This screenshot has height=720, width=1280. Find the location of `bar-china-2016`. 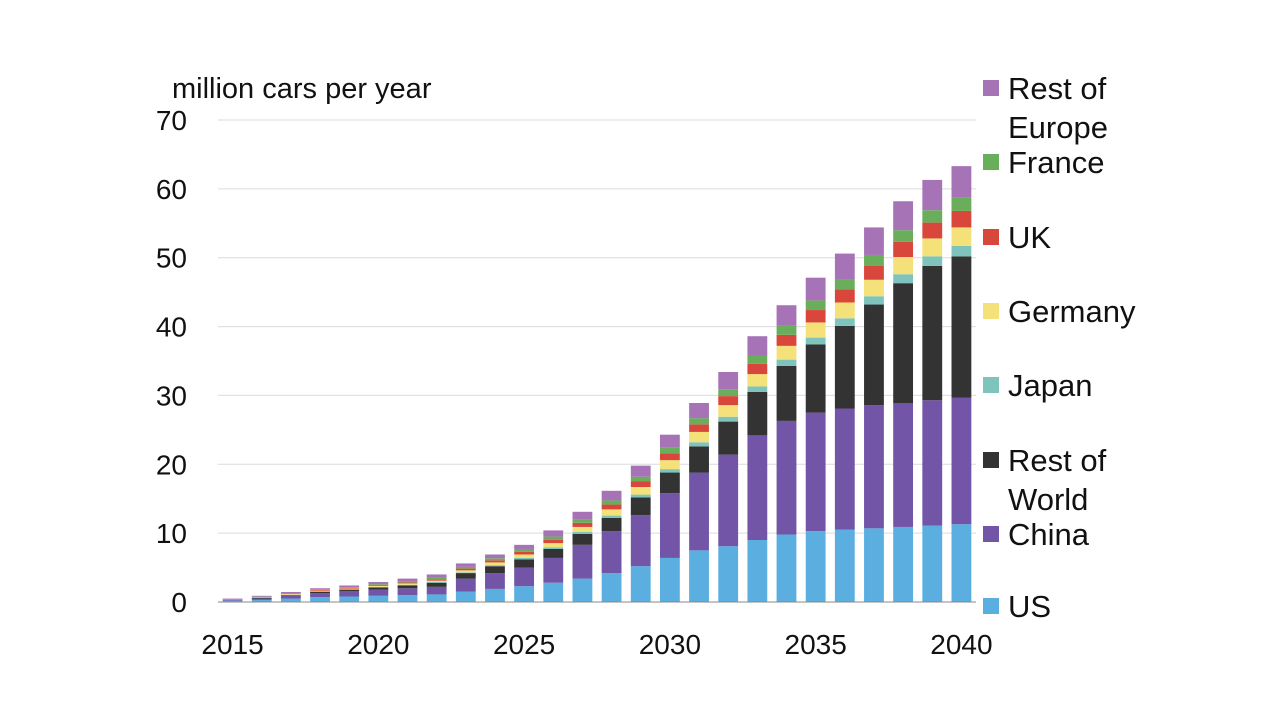

bar-china-2016 is located at coordinates (261, 599).